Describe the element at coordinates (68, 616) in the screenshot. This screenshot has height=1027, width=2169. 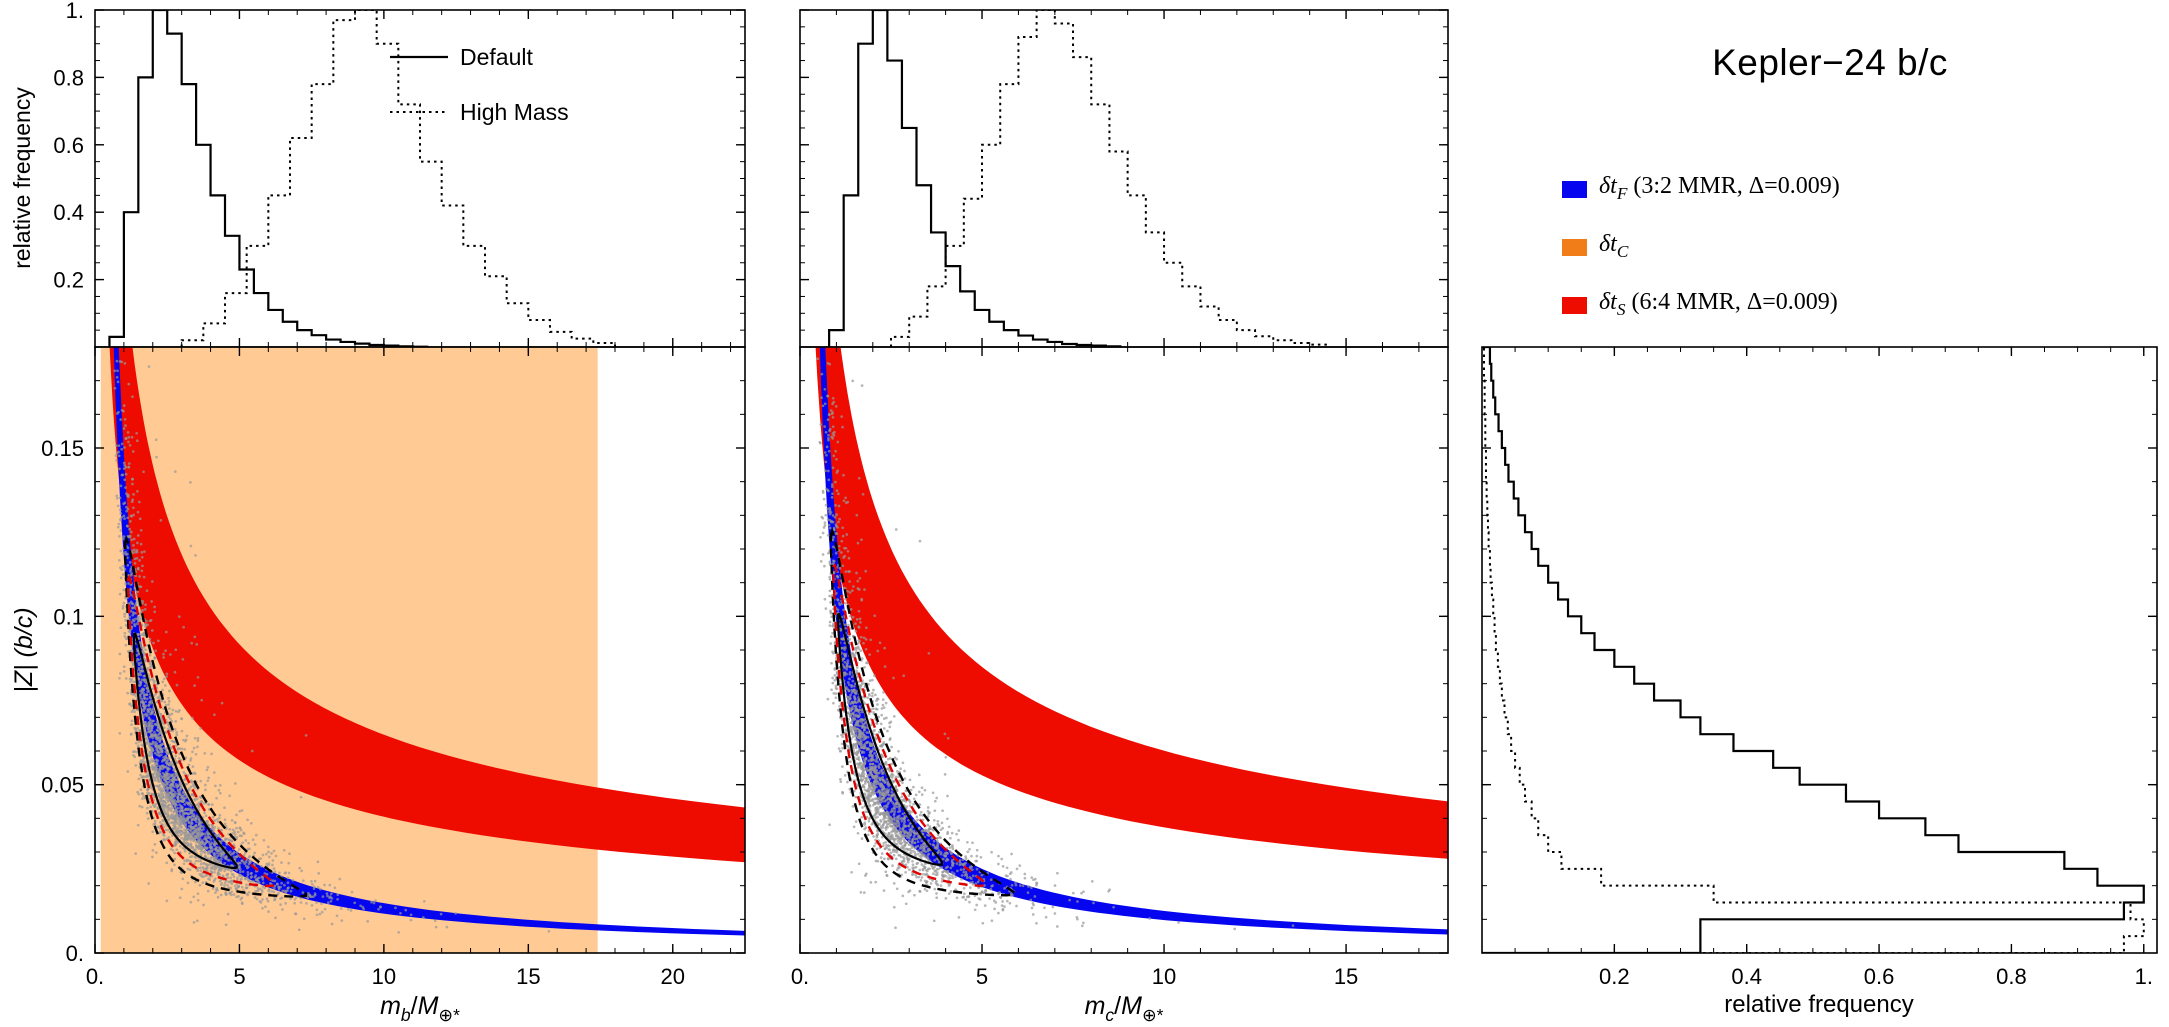
I see `y-tick-label: 0.1` at that location.